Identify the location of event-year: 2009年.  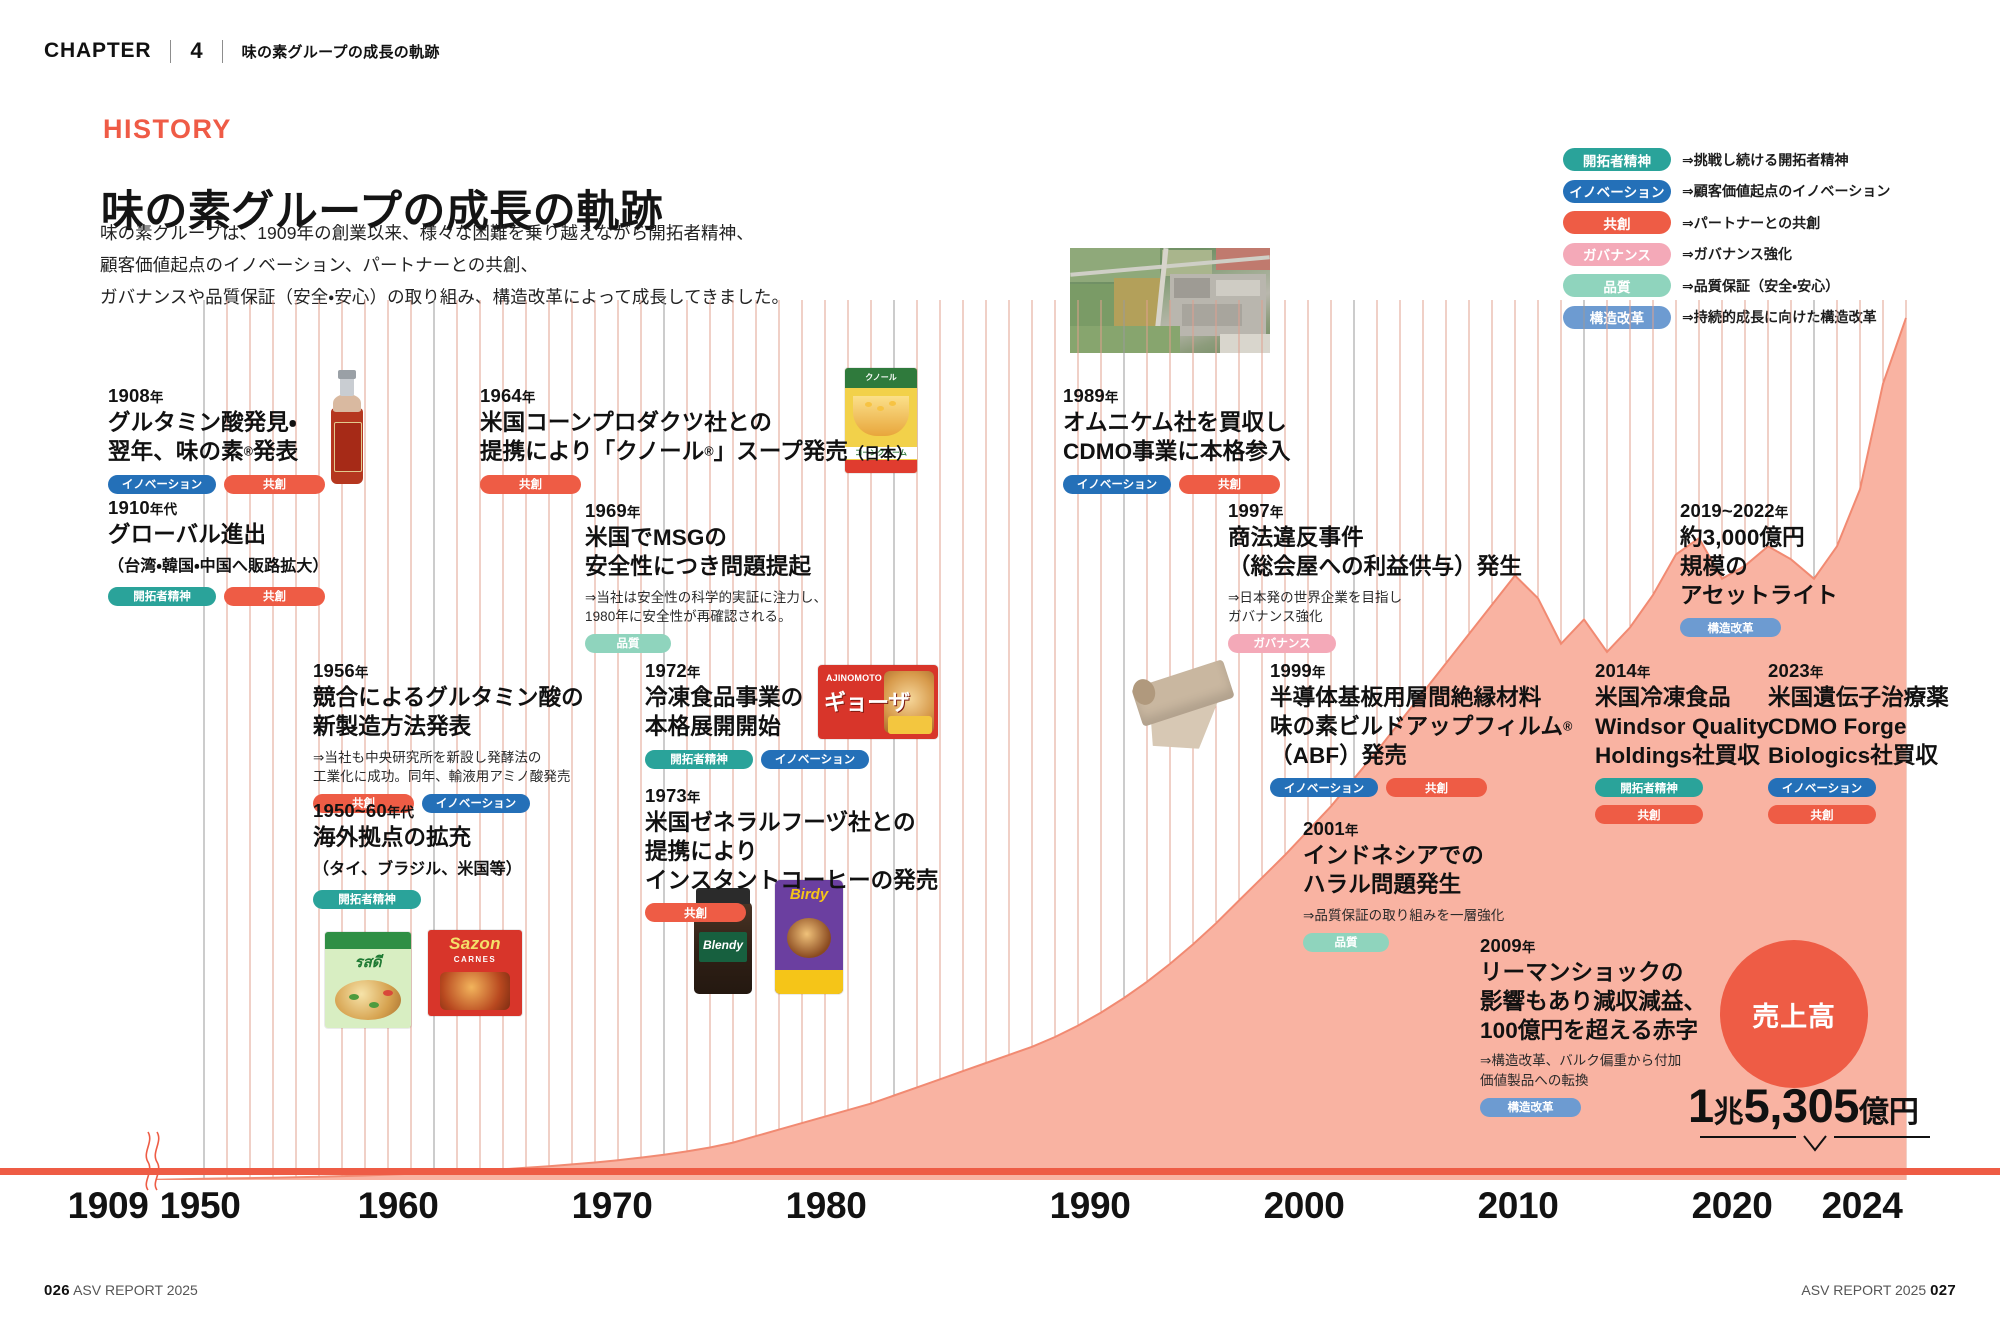
(1508, 945).